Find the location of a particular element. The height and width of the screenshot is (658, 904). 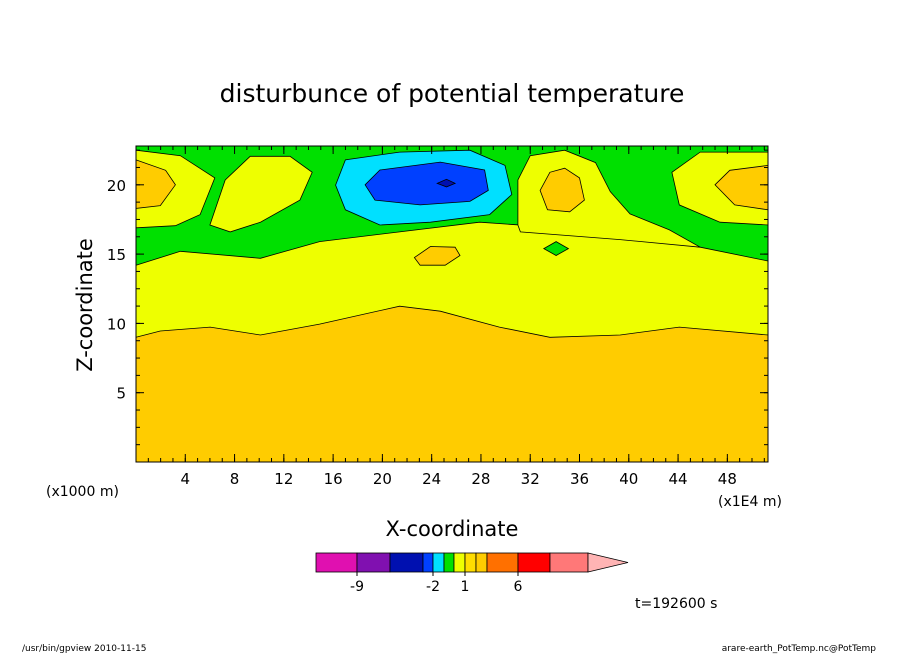

y-tick-label: 15 is located at coordinates (116, 255).